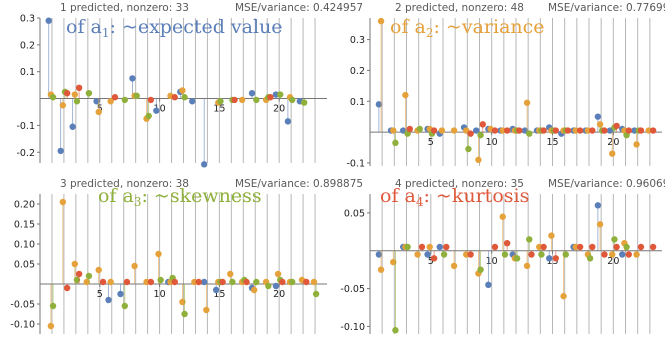 The image size is (665, 343). I want to click on annotation-subscript: 4, so click(420, 202).